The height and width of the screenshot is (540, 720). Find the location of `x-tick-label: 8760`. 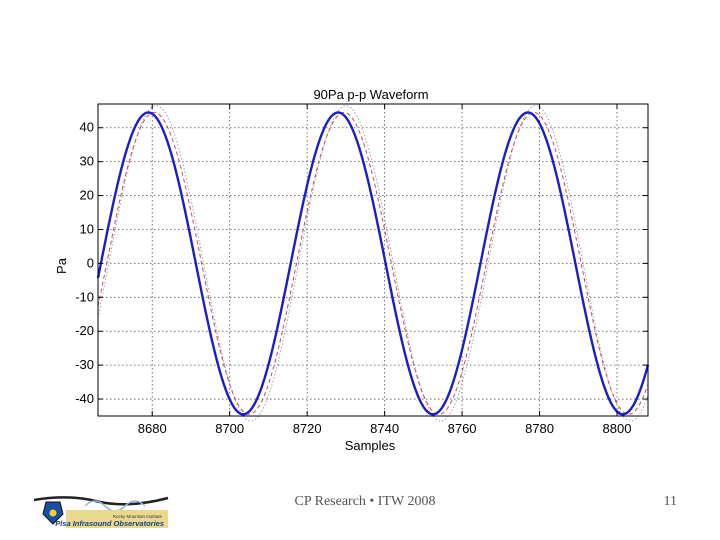

x-tick-label: 8760 is located at coordinates (462, 428).